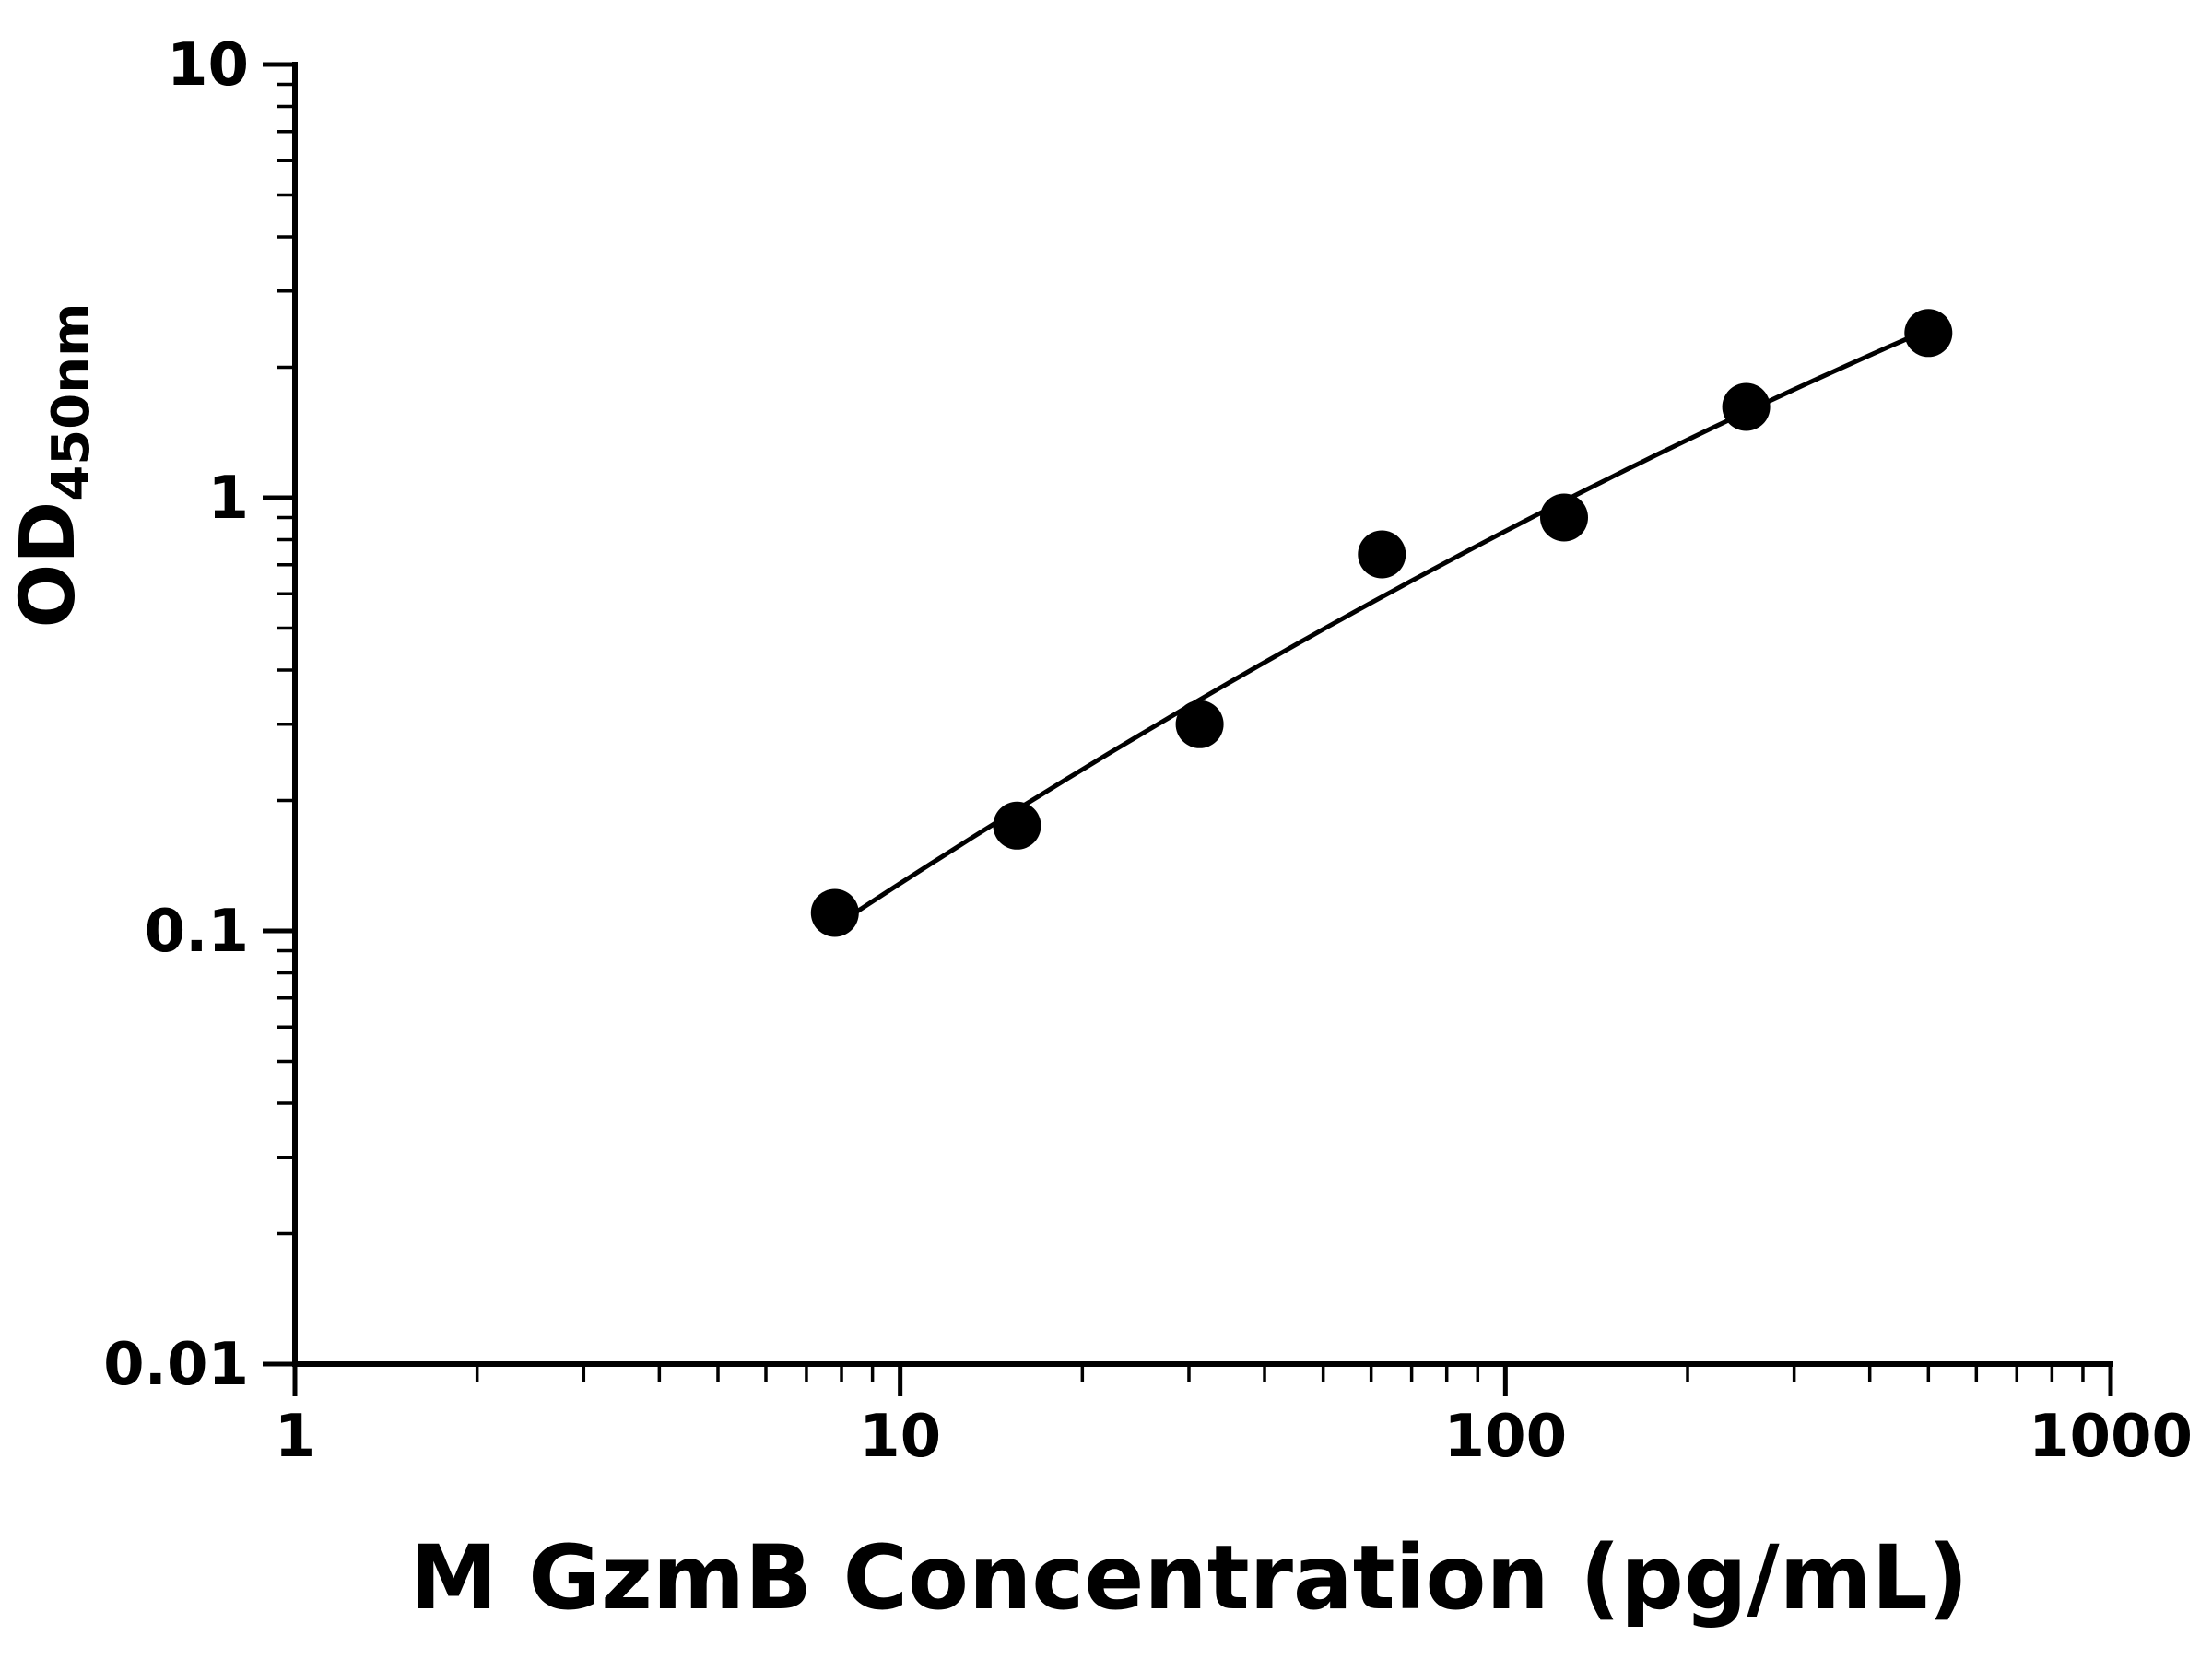  I want to click on y-axis-title-subscript: 450nm, so click(71, 402).